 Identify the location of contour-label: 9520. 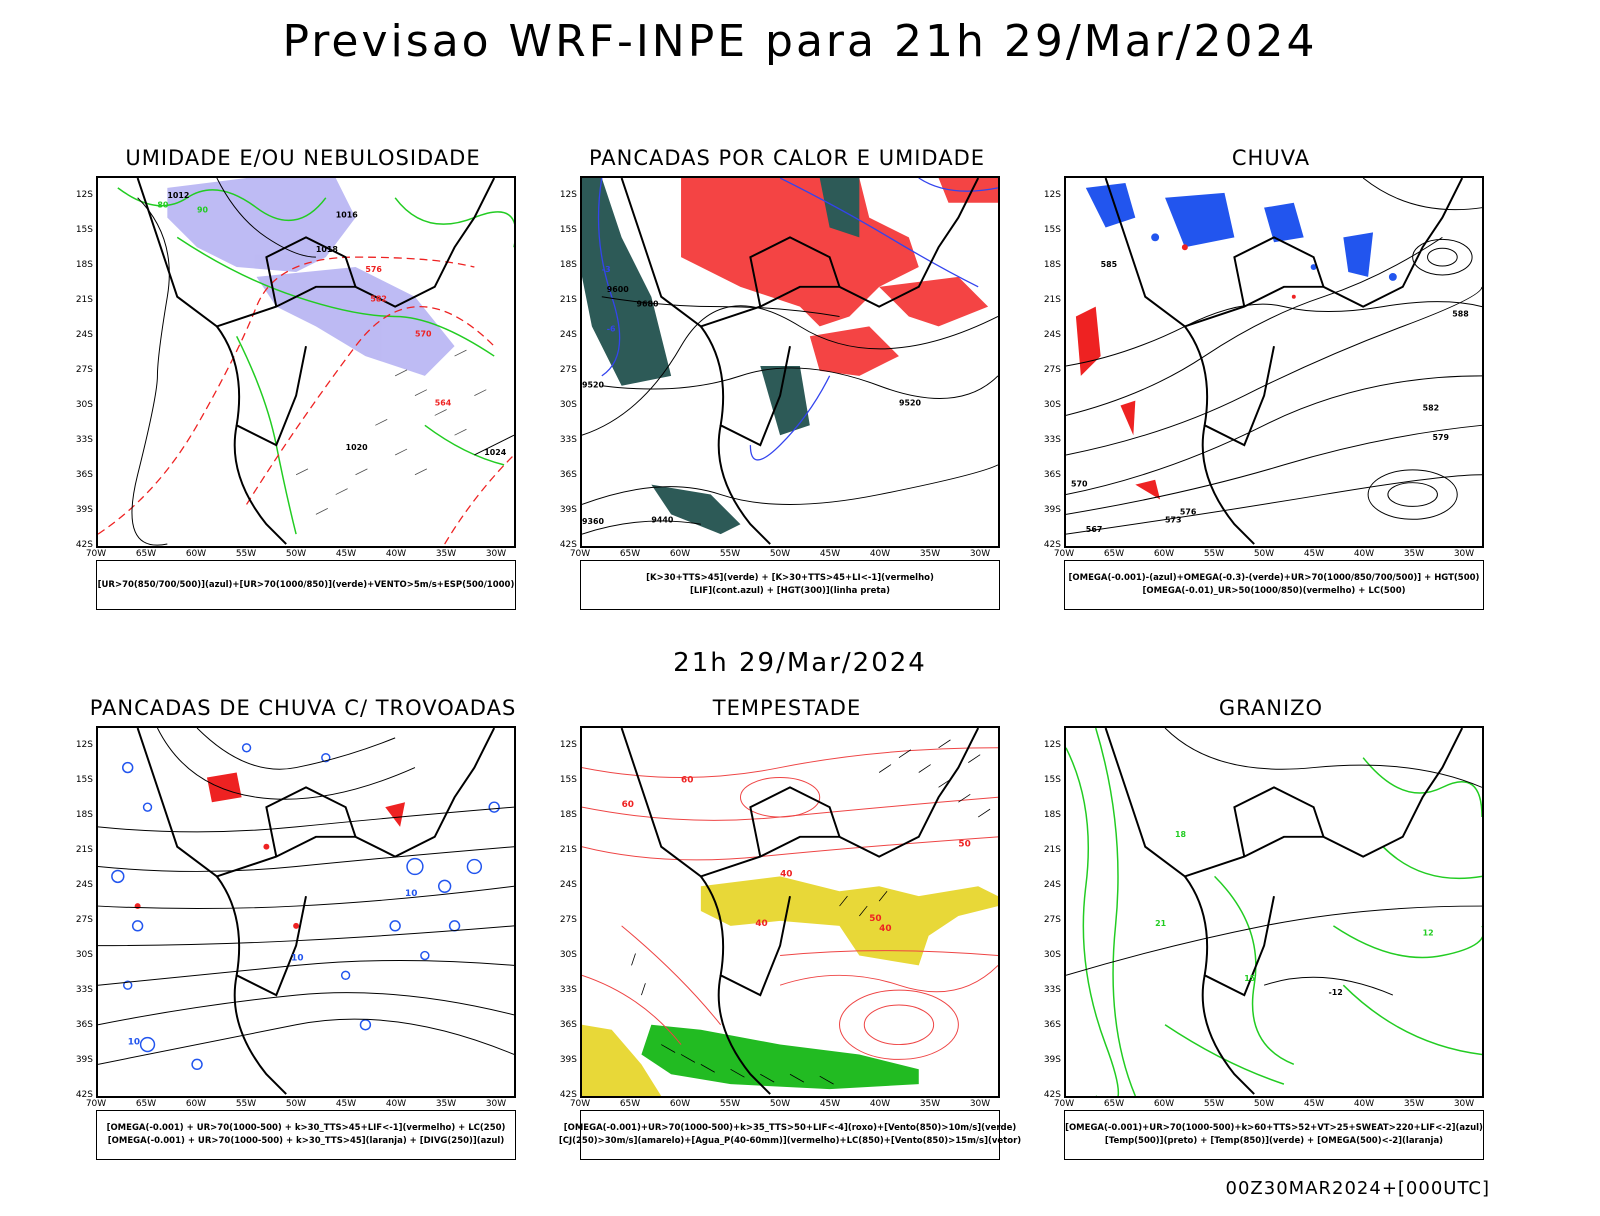
(910, 403).